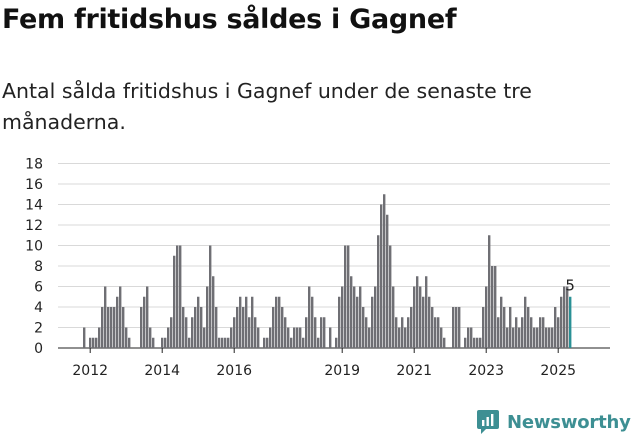 The width and height of the screenshot is (631, 439). I want to click on bar-latest, so click(570, 322).